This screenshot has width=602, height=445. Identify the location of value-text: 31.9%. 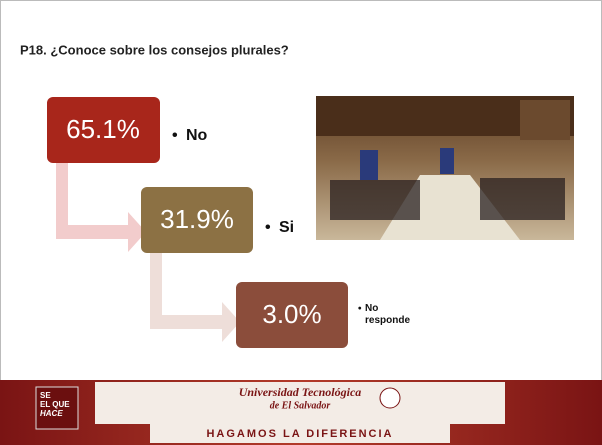
(197, 219).